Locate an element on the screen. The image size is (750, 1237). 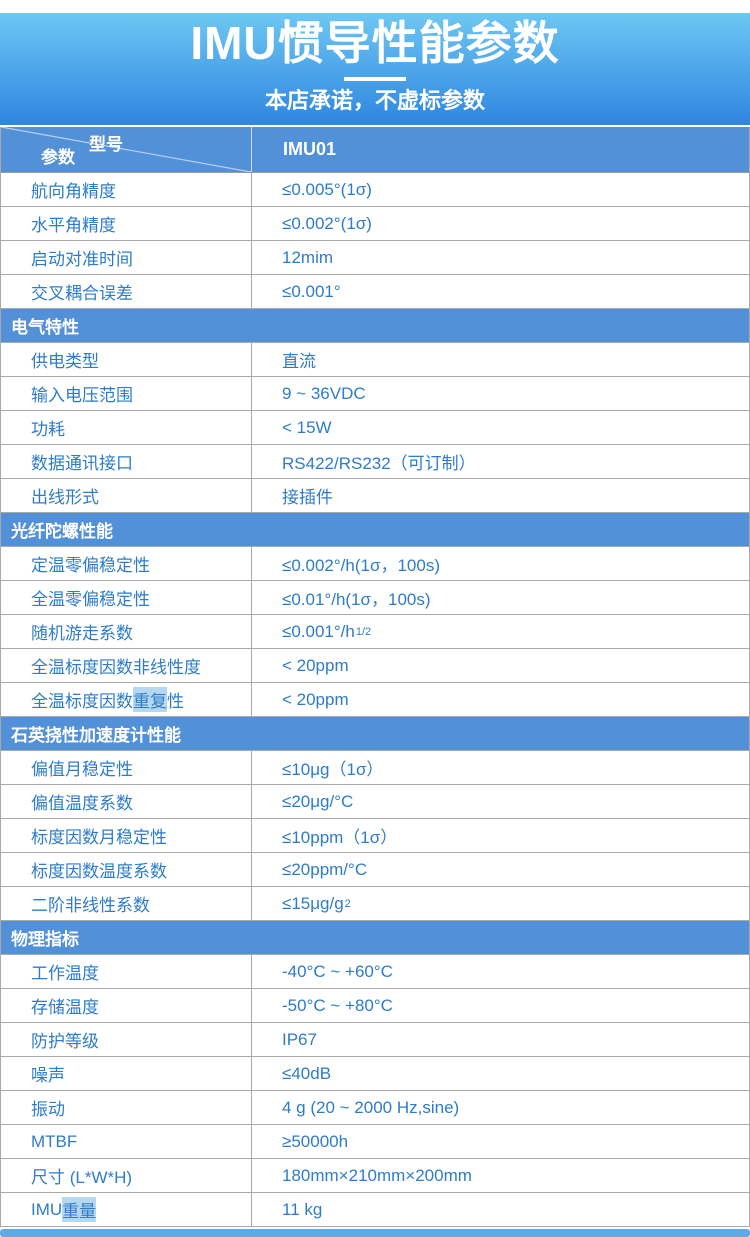
param-value-cell: ≤0.002°(1σ) is located at coordinates (327, 223).